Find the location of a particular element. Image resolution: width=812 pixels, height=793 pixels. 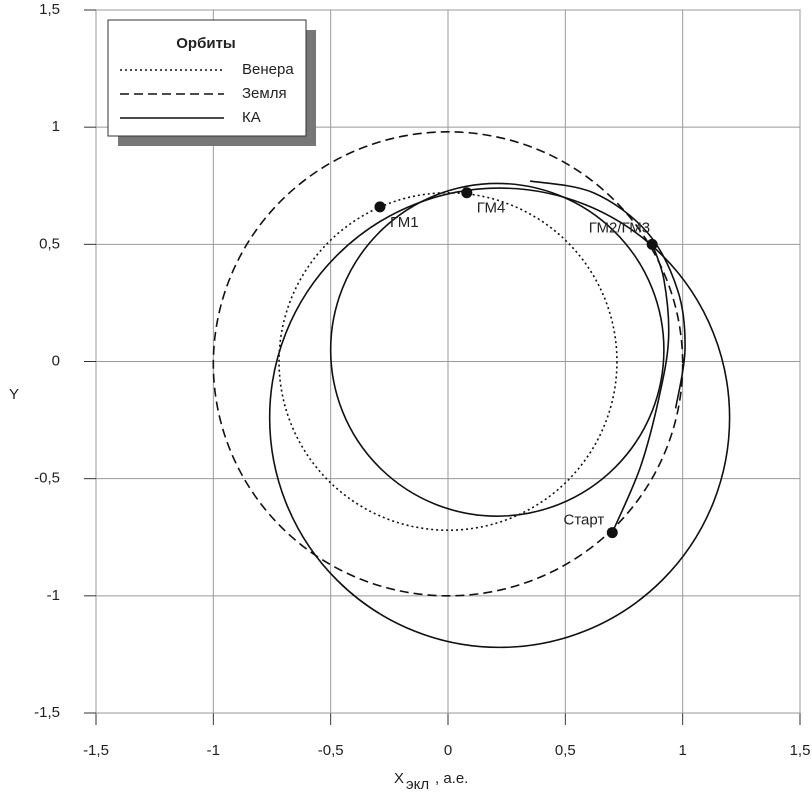

x-tick-label: 1 is located at coordinates (682, 750).